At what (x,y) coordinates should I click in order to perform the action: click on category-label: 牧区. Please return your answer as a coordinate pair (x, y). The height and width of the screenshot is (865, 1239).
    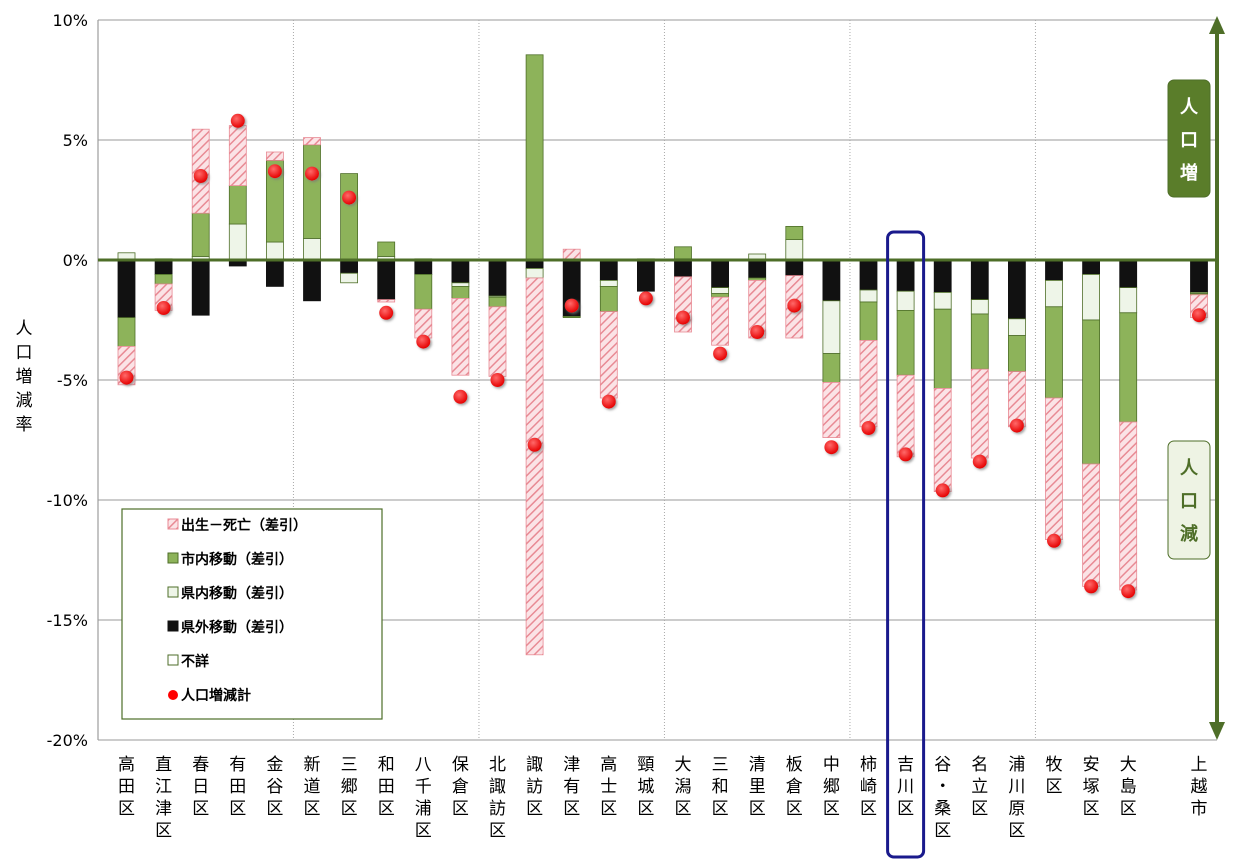
    Looking at the image, I should click on (1054, 776).